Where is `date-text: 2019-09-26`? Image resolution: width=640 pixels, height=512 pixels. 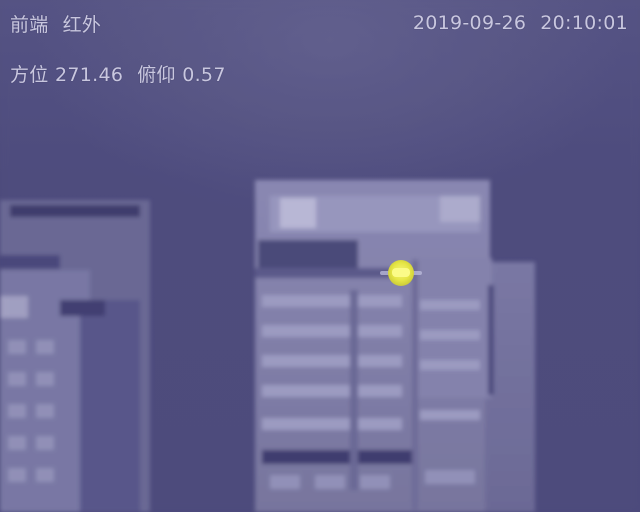
date-text: 2019-09-26 is located at coordinates (469, 23).